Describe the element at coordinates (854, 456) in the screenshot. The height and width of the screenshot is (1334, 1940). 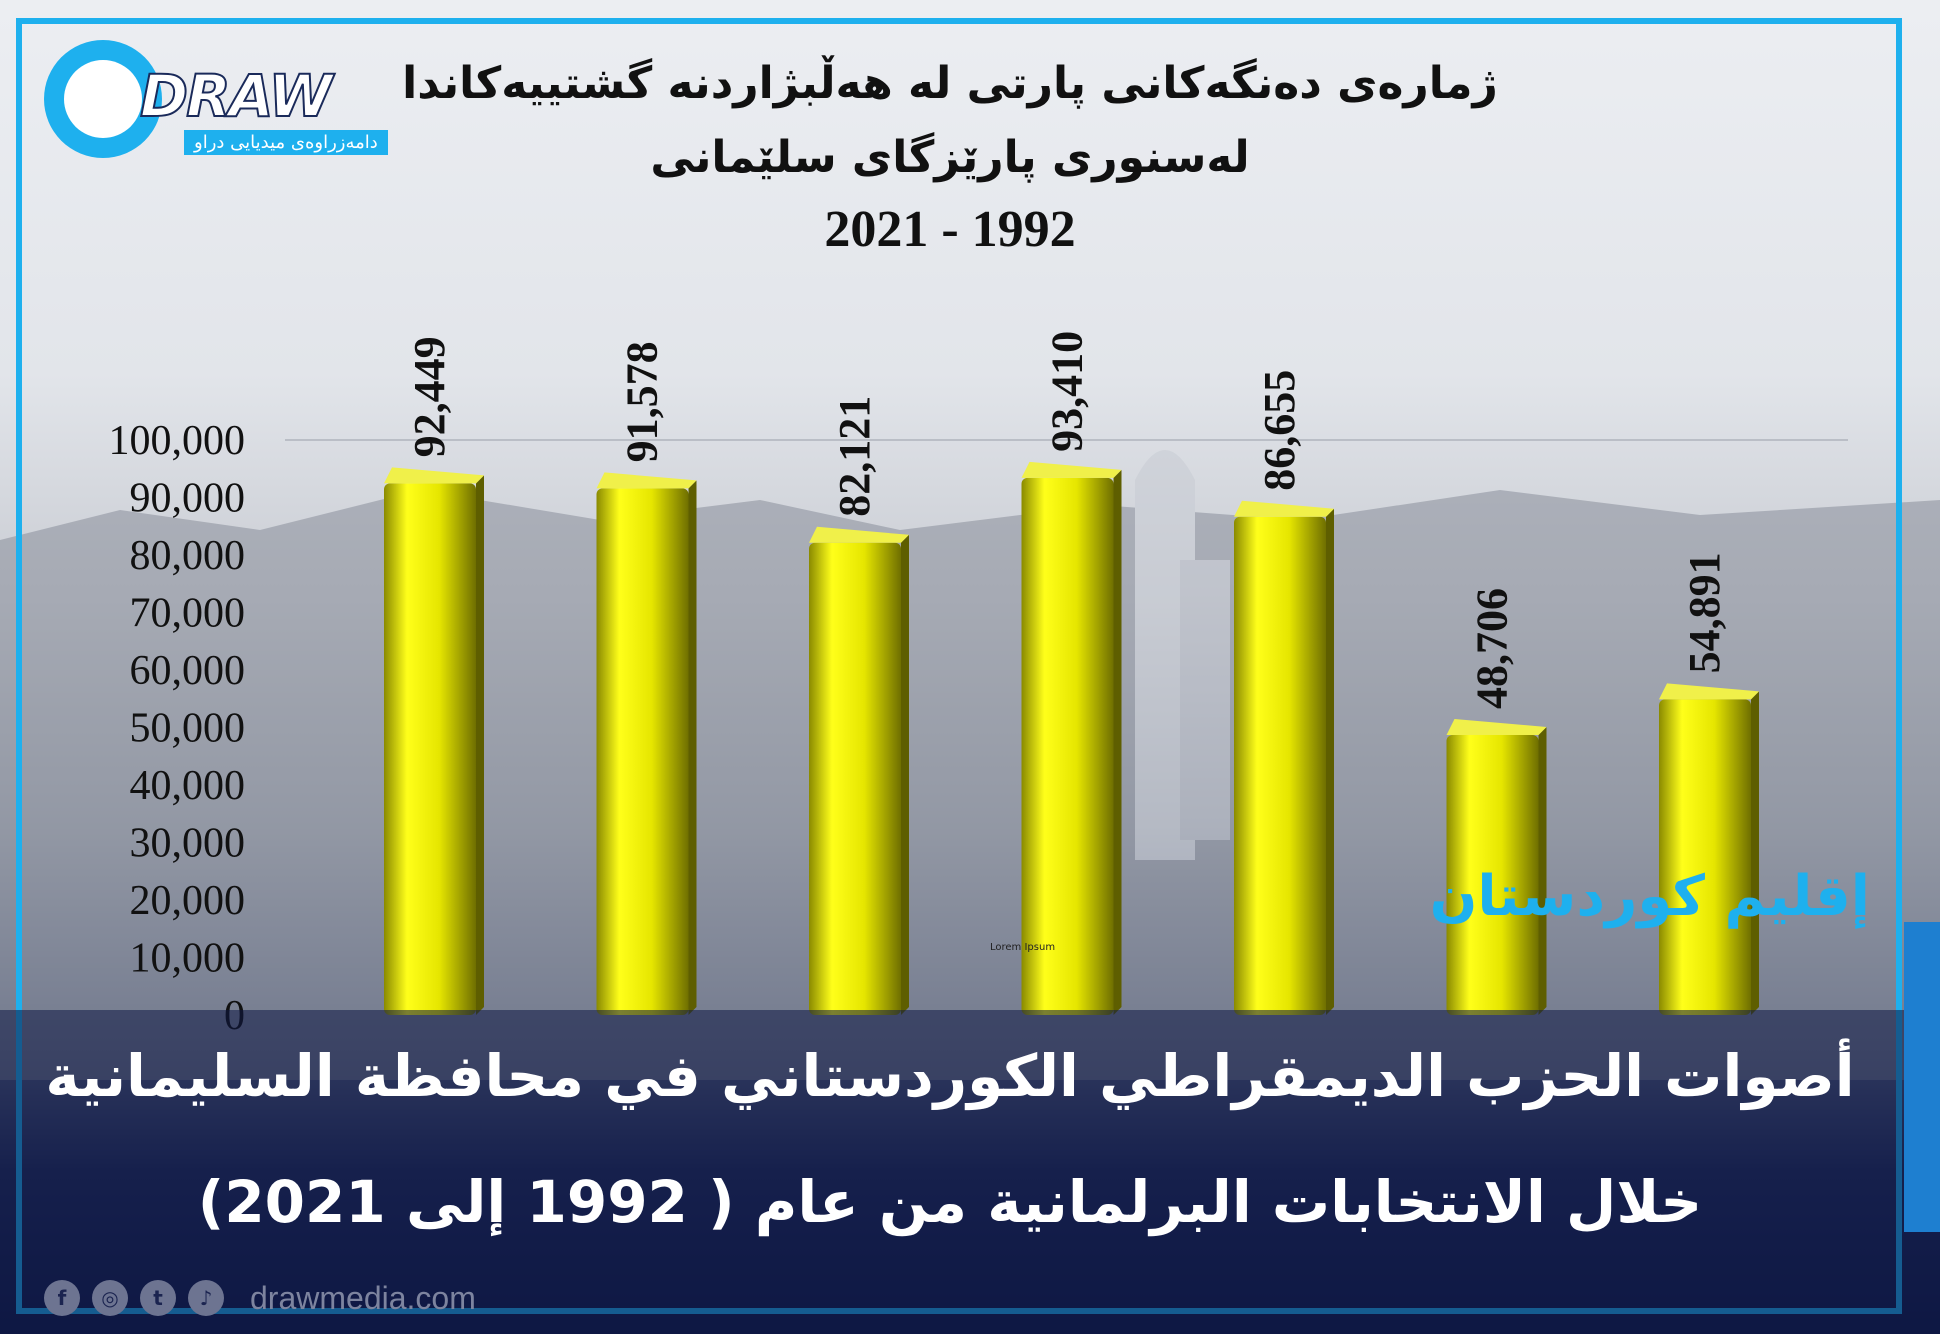
I see `data-label: 82,121` at that location.